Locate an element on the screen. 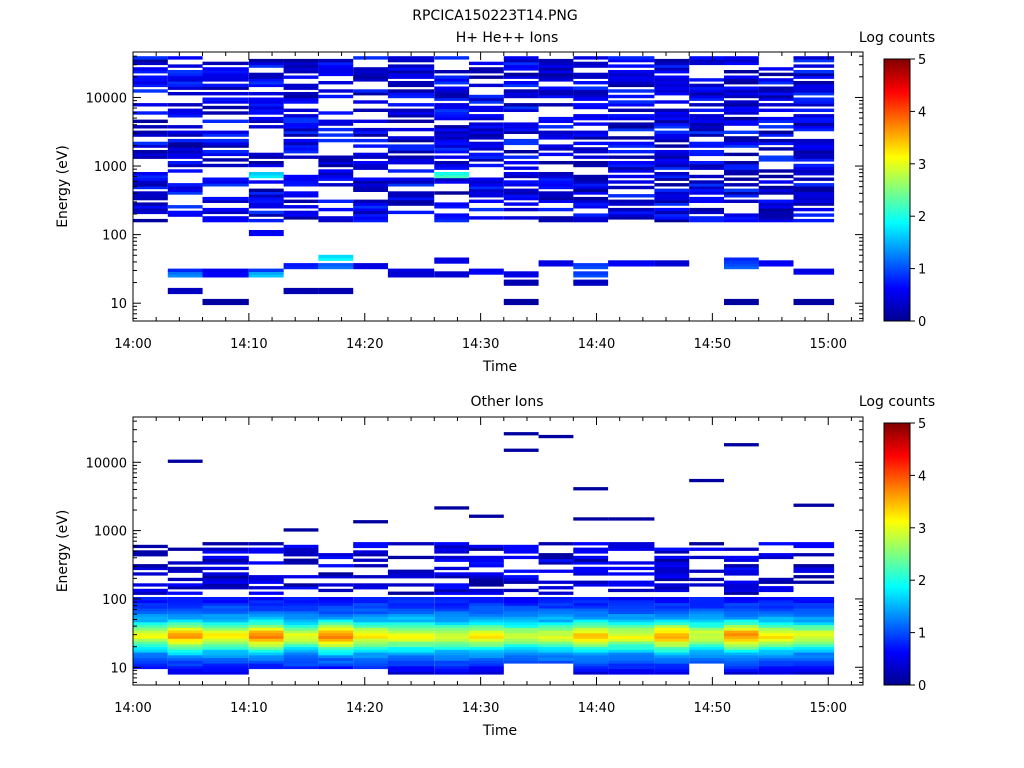 The width and height of the screenshot is (1024, 768). x-axis-label: Time is located at coordinates (499, 367).